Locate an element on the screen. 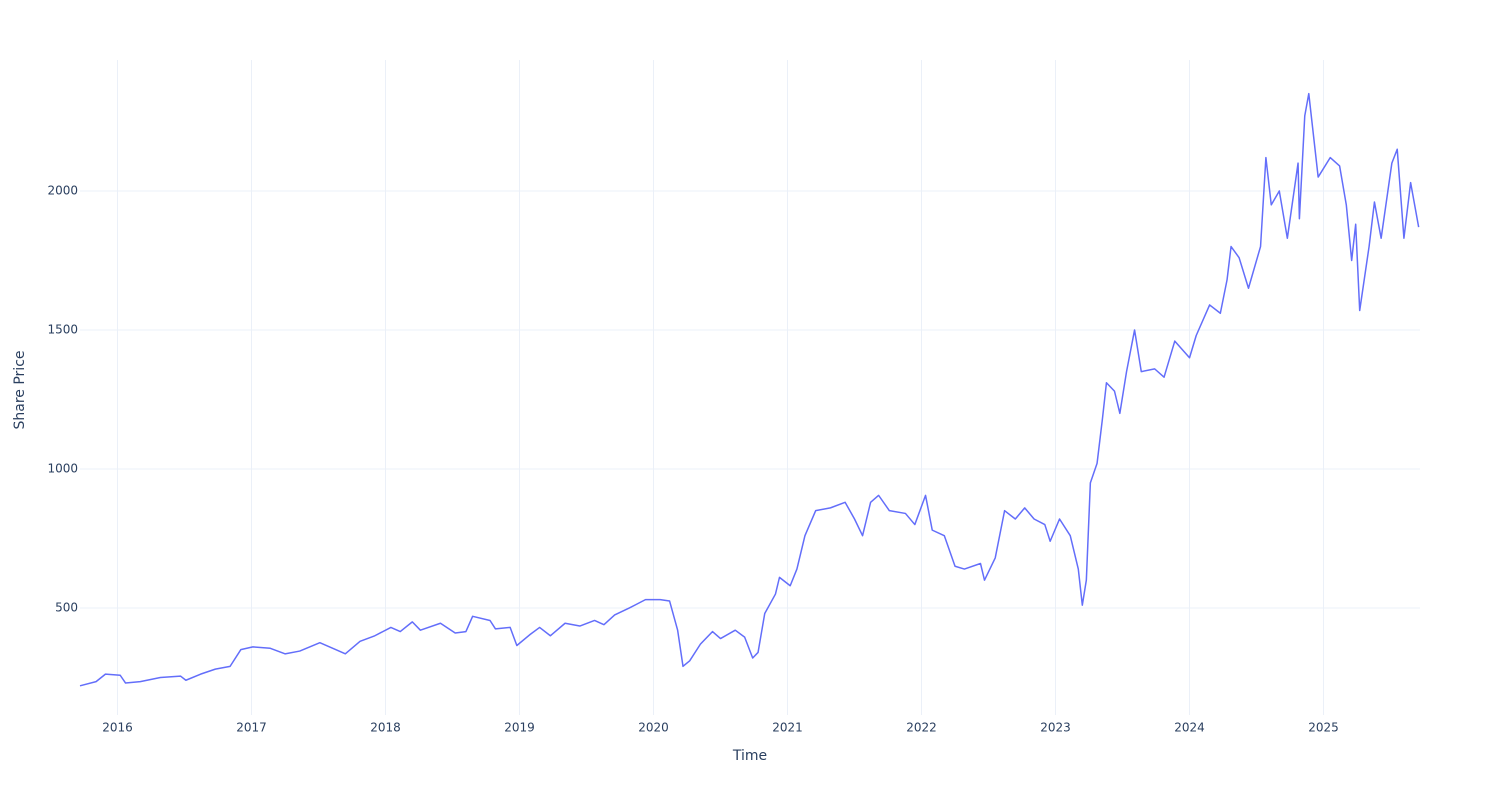 The width and height of the screenshot is (1500, 800). y-tick-label: 1500 is located at coordinates (62, 329).